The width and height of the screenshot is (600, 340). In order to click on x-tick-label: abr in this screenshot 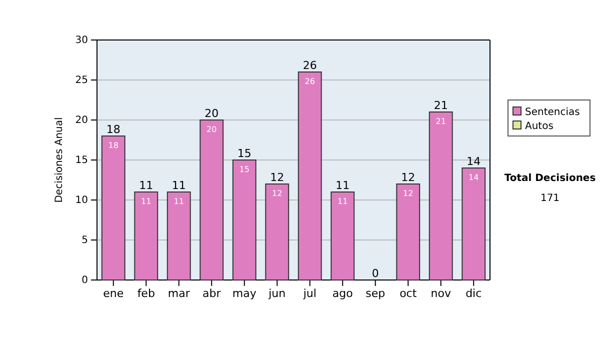, I will do `click(212, 293)`.